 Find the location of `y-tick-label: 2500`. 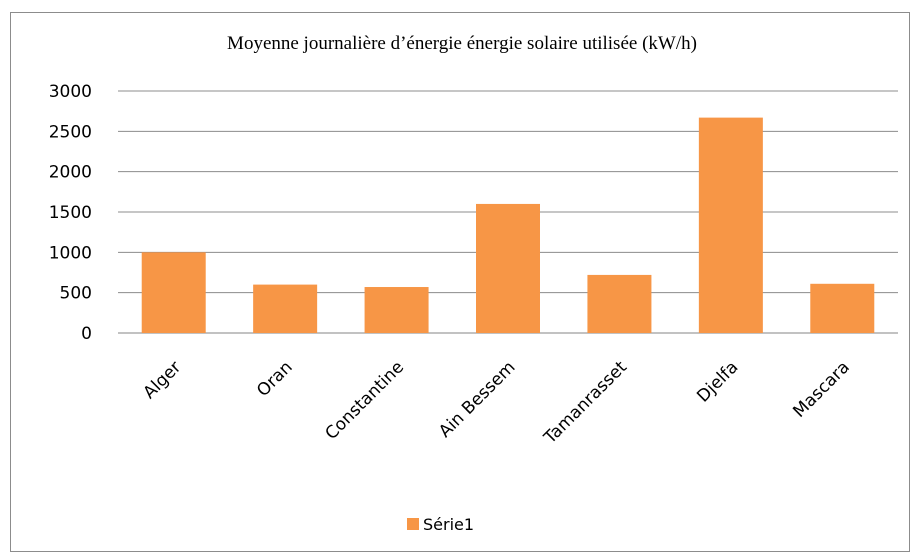

y-tick-label: 2500 is located at coordinates (70, 132).